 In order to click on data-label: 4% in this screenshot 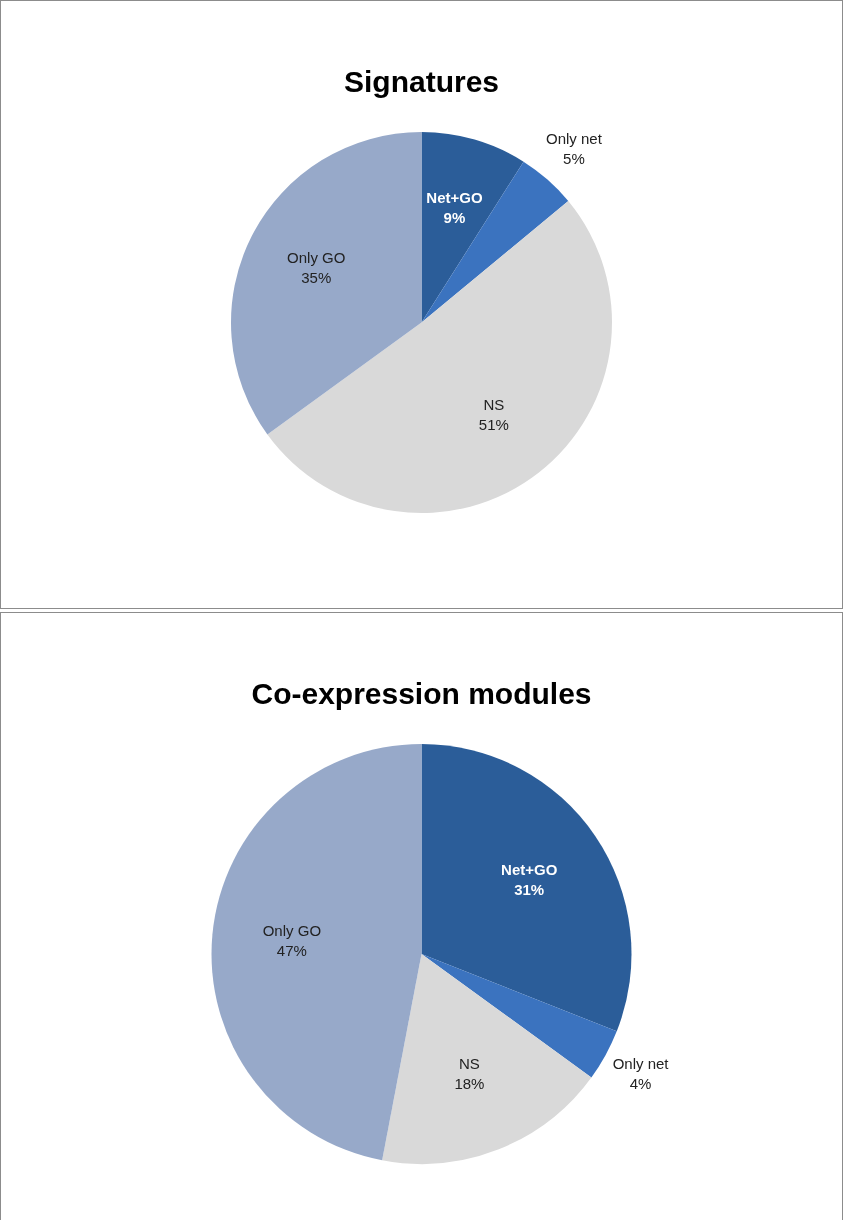, I will do `click(640, 1083)`.